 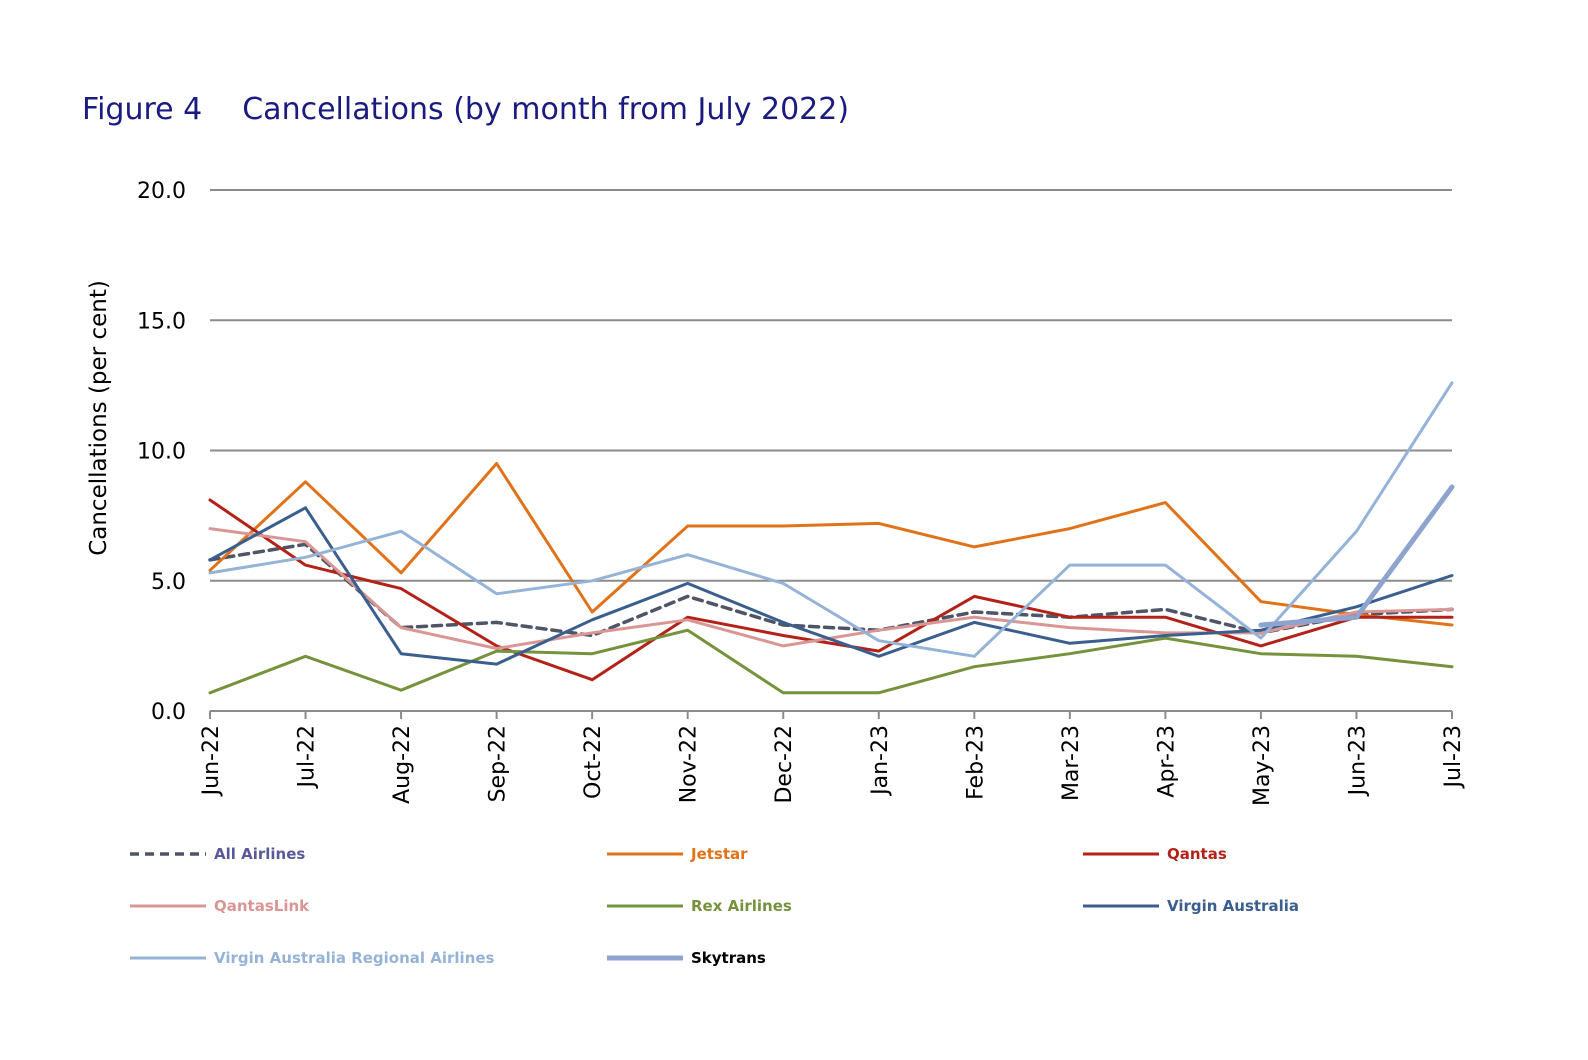 What do you see at coordinates (880, 761) in the screenshot?
I see `x-tick-label: Jan-23` at bounding box center [880, 761].